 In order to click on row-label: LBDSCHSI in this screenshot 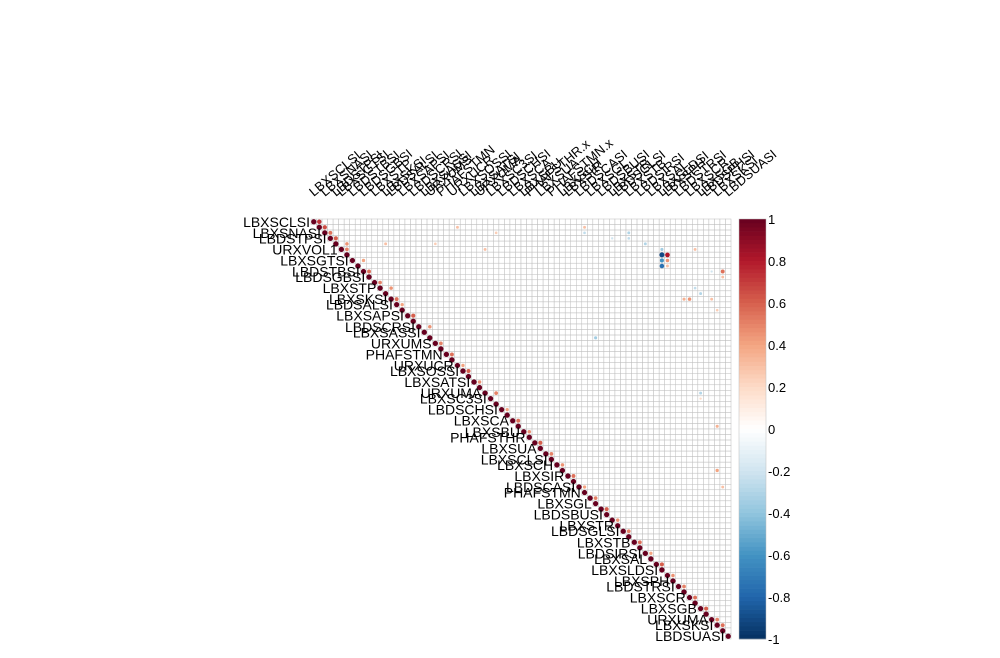, I will do `click(463, 410)`.